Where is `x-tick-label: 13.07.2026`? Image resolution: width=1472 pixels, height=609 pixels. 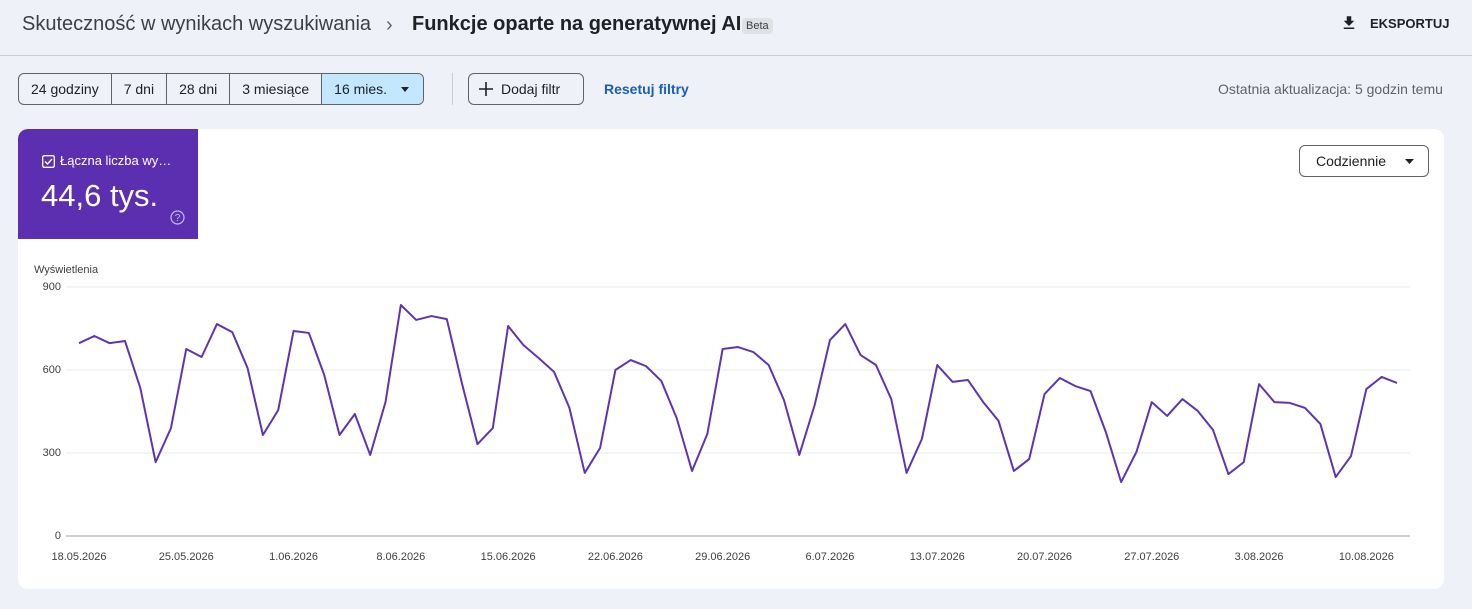 x-tick-label: 13.07.2026 is located at coordinates (937, 557).